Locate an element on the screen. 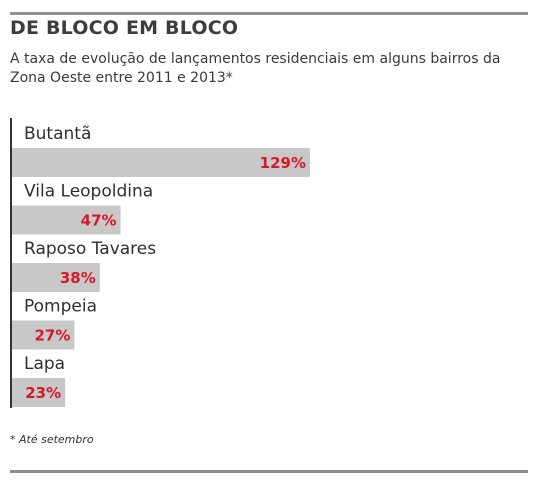 This screenshot has height=488, width=540. bar-lapa is located at coordinates (39, 392).